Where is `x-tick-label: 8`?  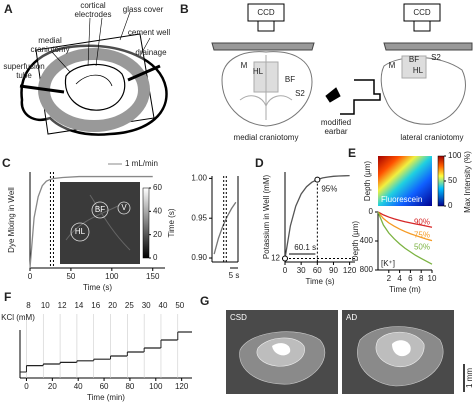
x-tick-label: 8 is located at coordinates (421, 278).